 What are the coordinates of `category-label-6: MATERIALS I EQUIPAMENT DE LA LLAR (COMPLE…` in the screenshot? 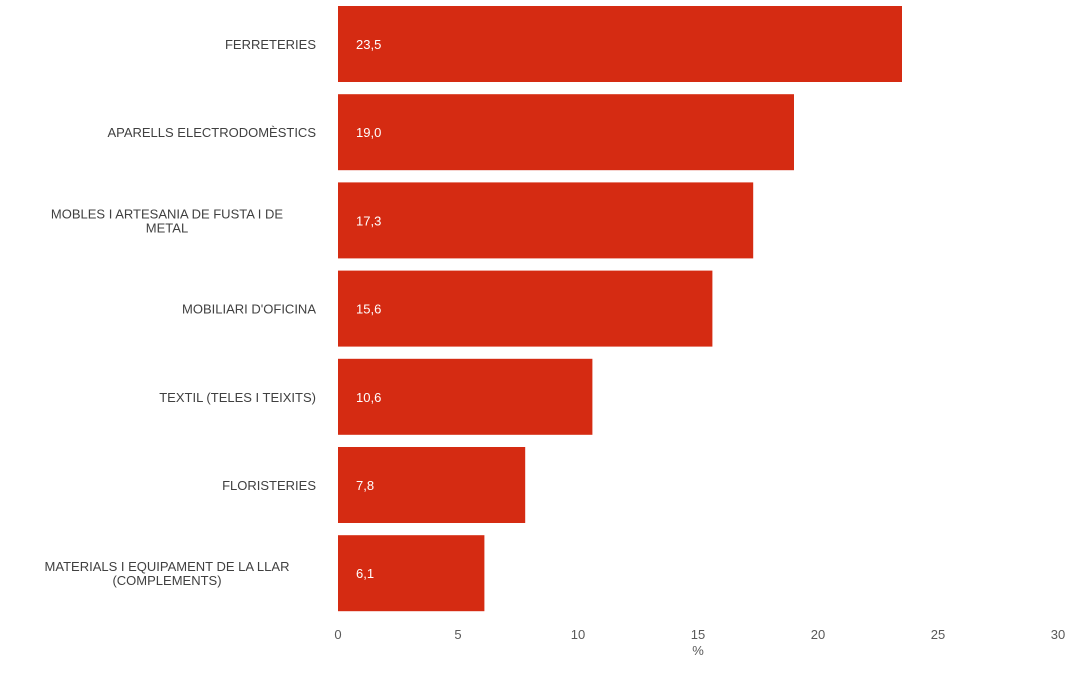 It's located at (167, 573).